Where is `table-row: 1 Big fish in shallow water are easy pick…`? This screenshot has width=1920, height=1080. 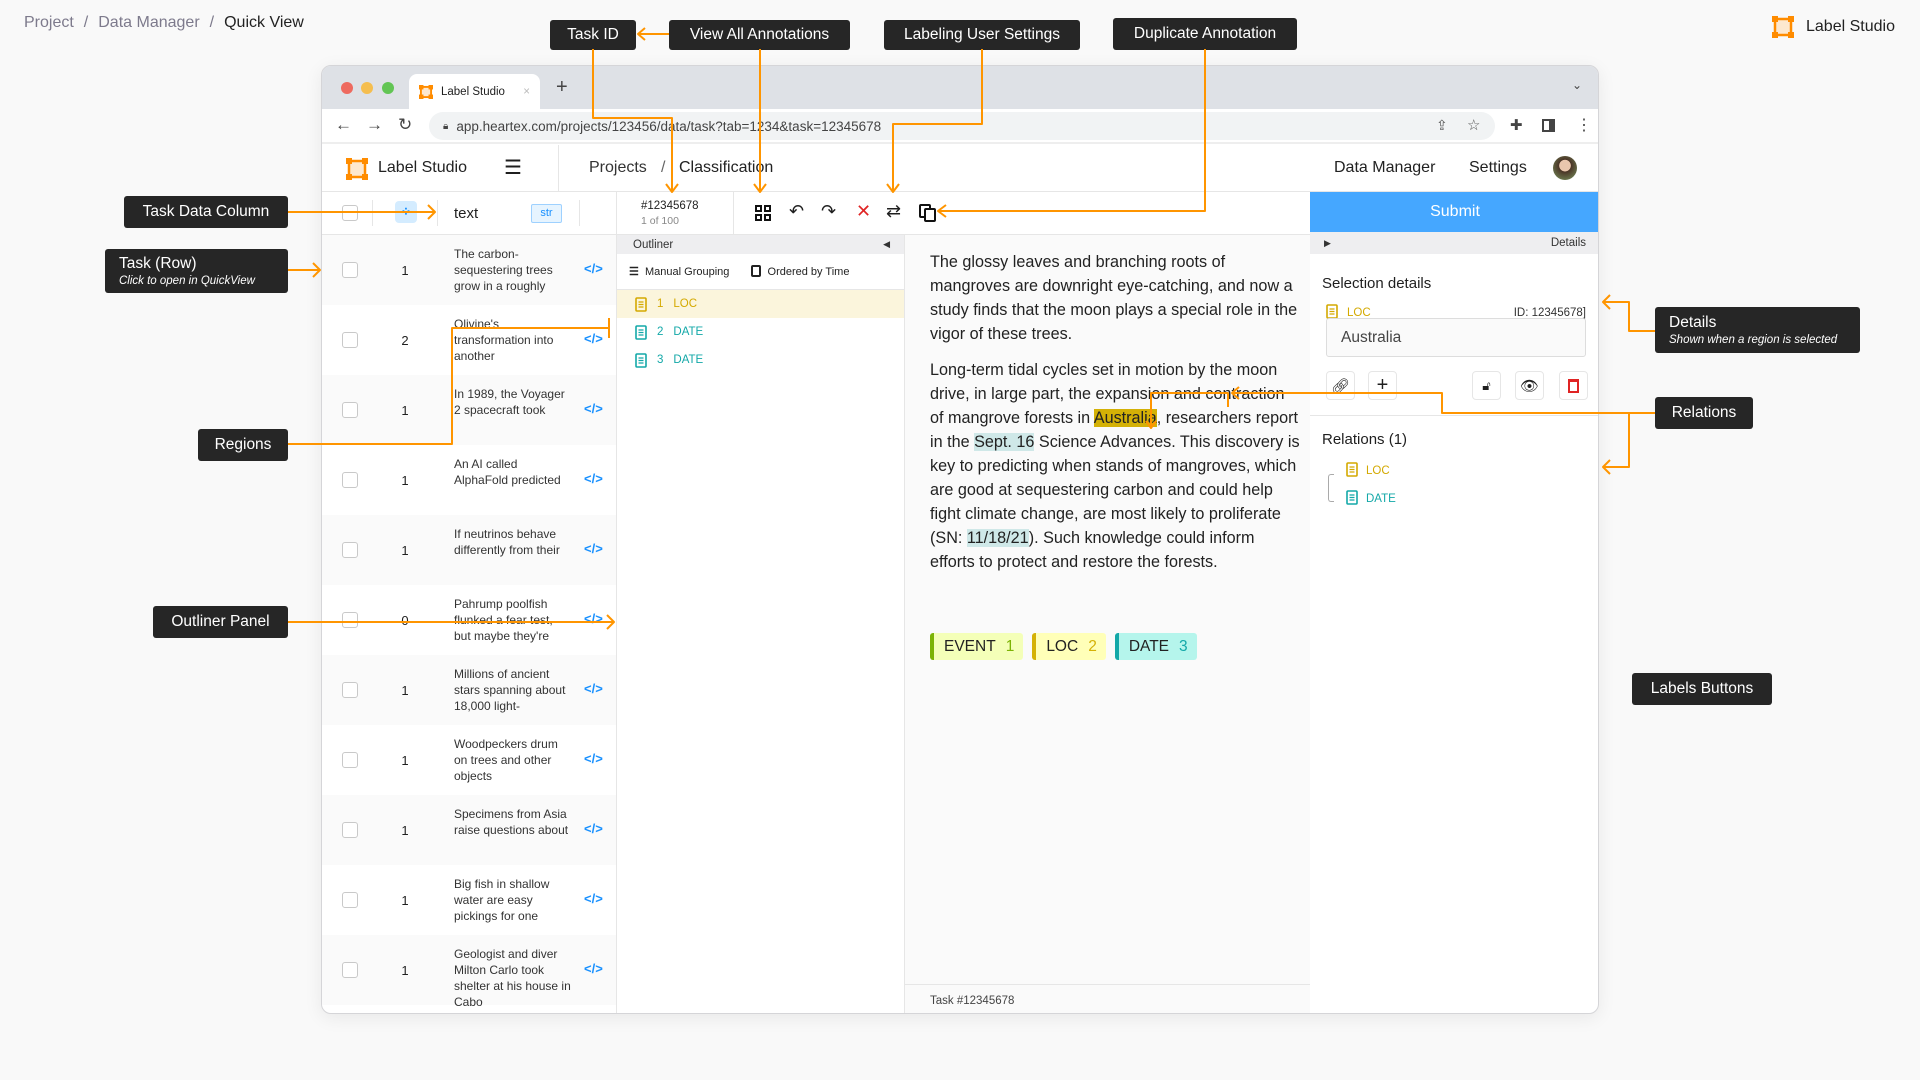
table-row: 1 Big fish in shallow water are easy pick… is located at coordinates (469, 900).